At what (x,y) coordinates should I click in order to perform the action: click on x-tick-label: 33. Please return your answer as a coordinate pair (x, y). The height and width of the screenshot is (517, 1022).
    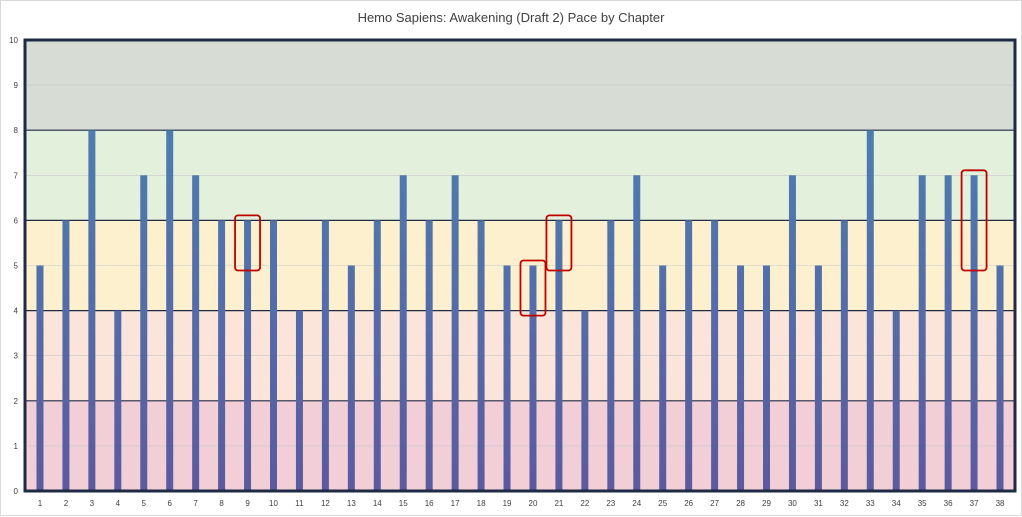
    Looking at the image, I should click on (870, 503).